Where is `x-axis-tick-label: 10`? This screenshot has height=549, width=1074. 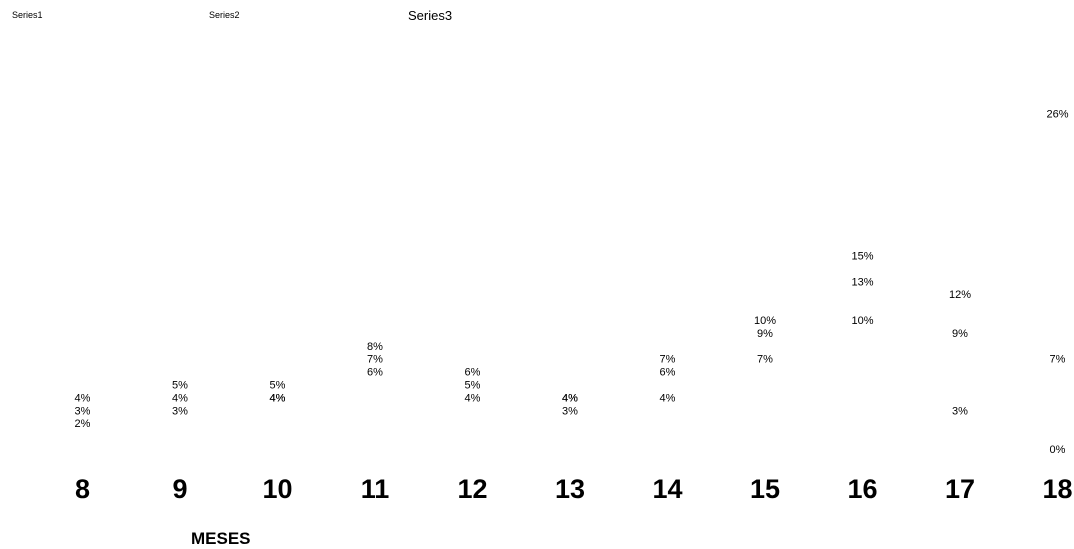 x-axis-tick-label: 10 is located at coordinates (277, 489).